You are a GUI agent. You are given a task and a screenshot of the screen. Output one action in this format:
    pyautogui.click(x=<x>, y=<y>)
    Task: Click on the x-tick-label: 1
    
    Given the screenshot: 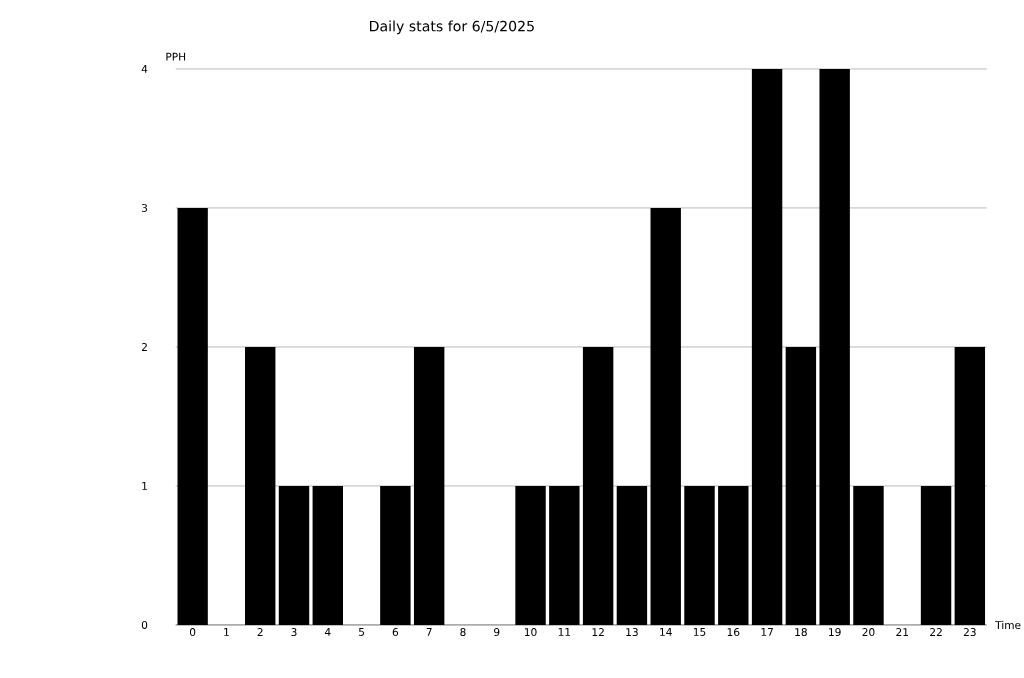 What is the action you would take?
    pyautogui.click(x=226, y=632)
    